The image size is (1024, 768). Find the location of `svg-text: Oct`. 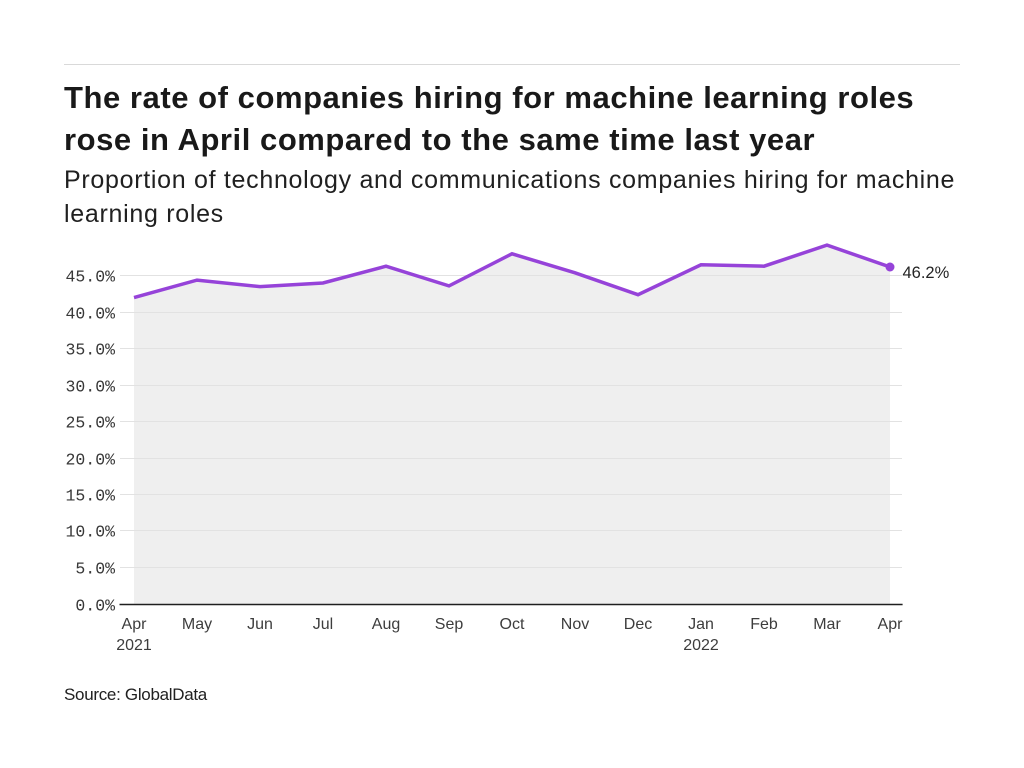

svg-text: Oct is located at coordinates (512, 624).